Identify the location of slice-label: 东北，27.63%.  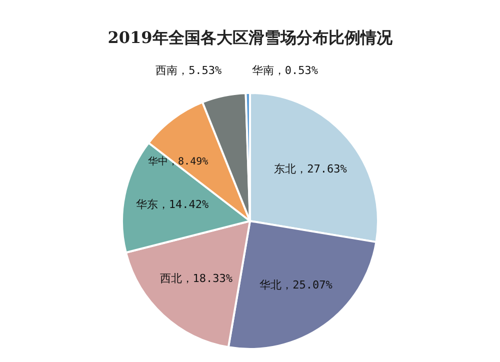
(311, 169).